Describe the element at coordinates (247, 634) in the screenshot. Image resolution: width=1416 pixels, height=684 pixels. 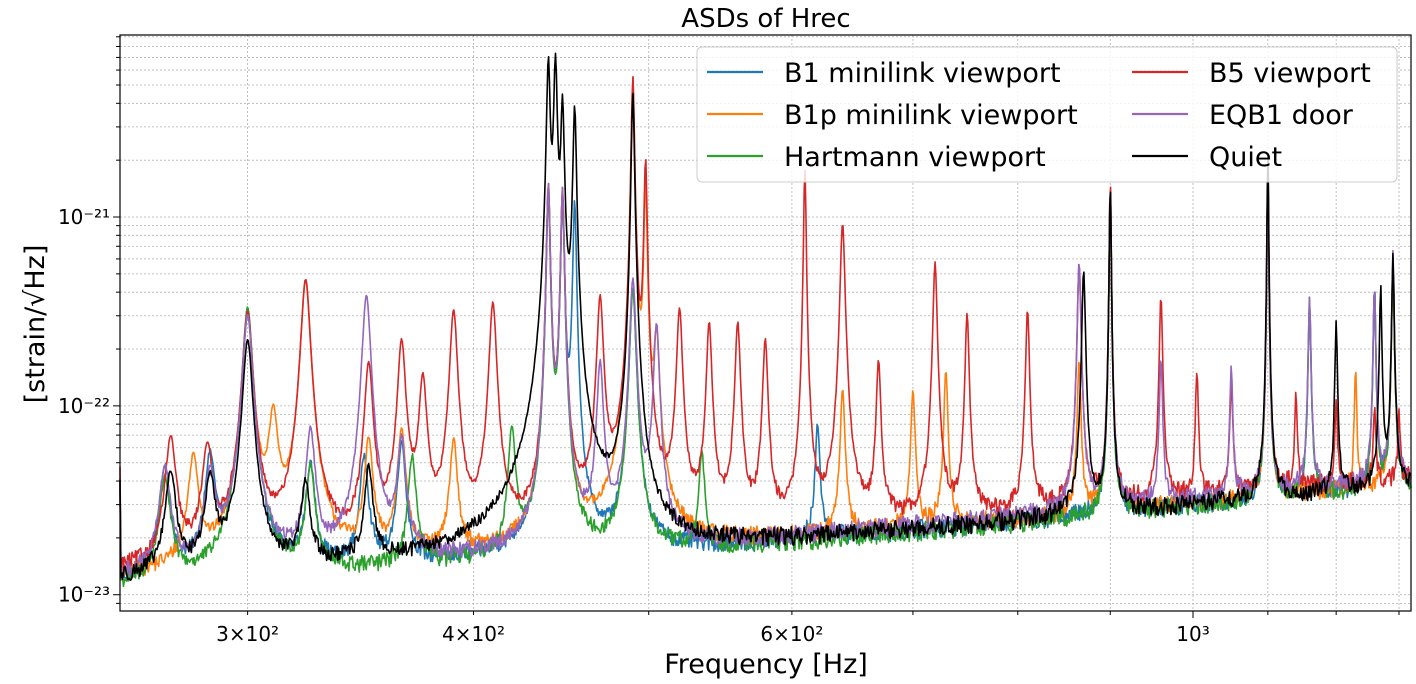
I see `x-tick-label: 3×10²` at that location.